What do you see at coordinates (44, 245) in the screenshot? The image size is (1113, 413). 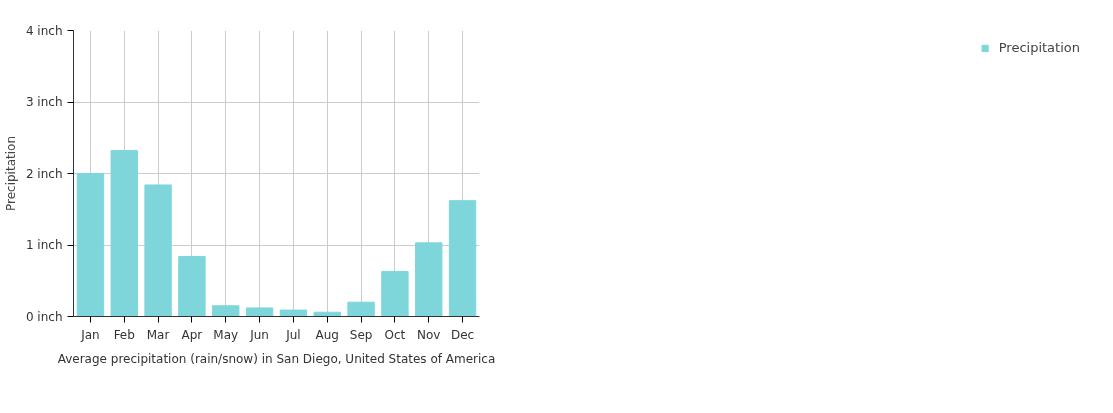 I see `y-tick-label: 1 inch` at bounding box center [44, 245].